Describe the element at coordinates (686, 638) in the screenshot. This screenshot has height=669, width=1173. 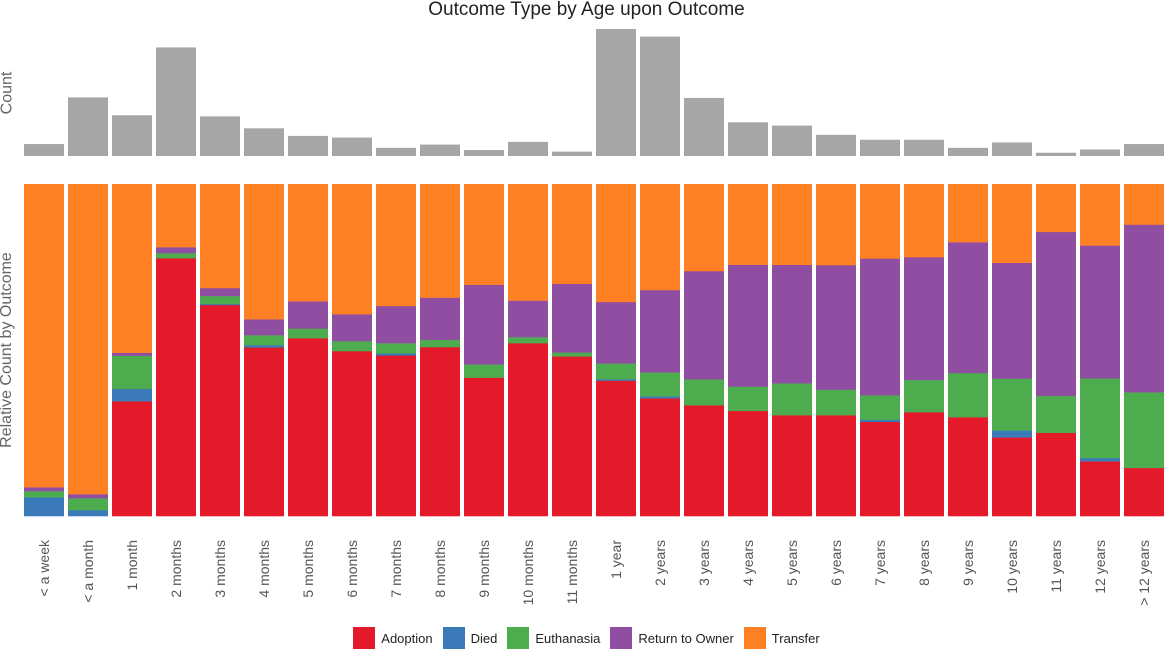
I see `legend-label: Return to Owner` at that location.